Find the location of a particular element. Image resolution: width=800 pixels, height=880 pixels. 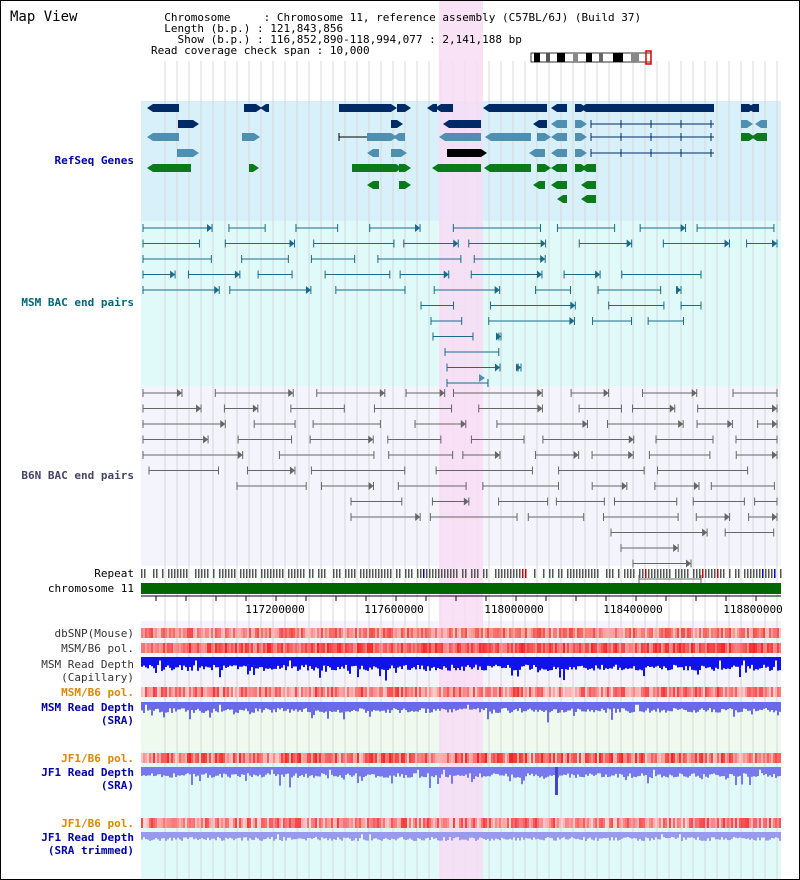

track-label-refseq: RefSeq Genes is located at coordinates (94, 160).